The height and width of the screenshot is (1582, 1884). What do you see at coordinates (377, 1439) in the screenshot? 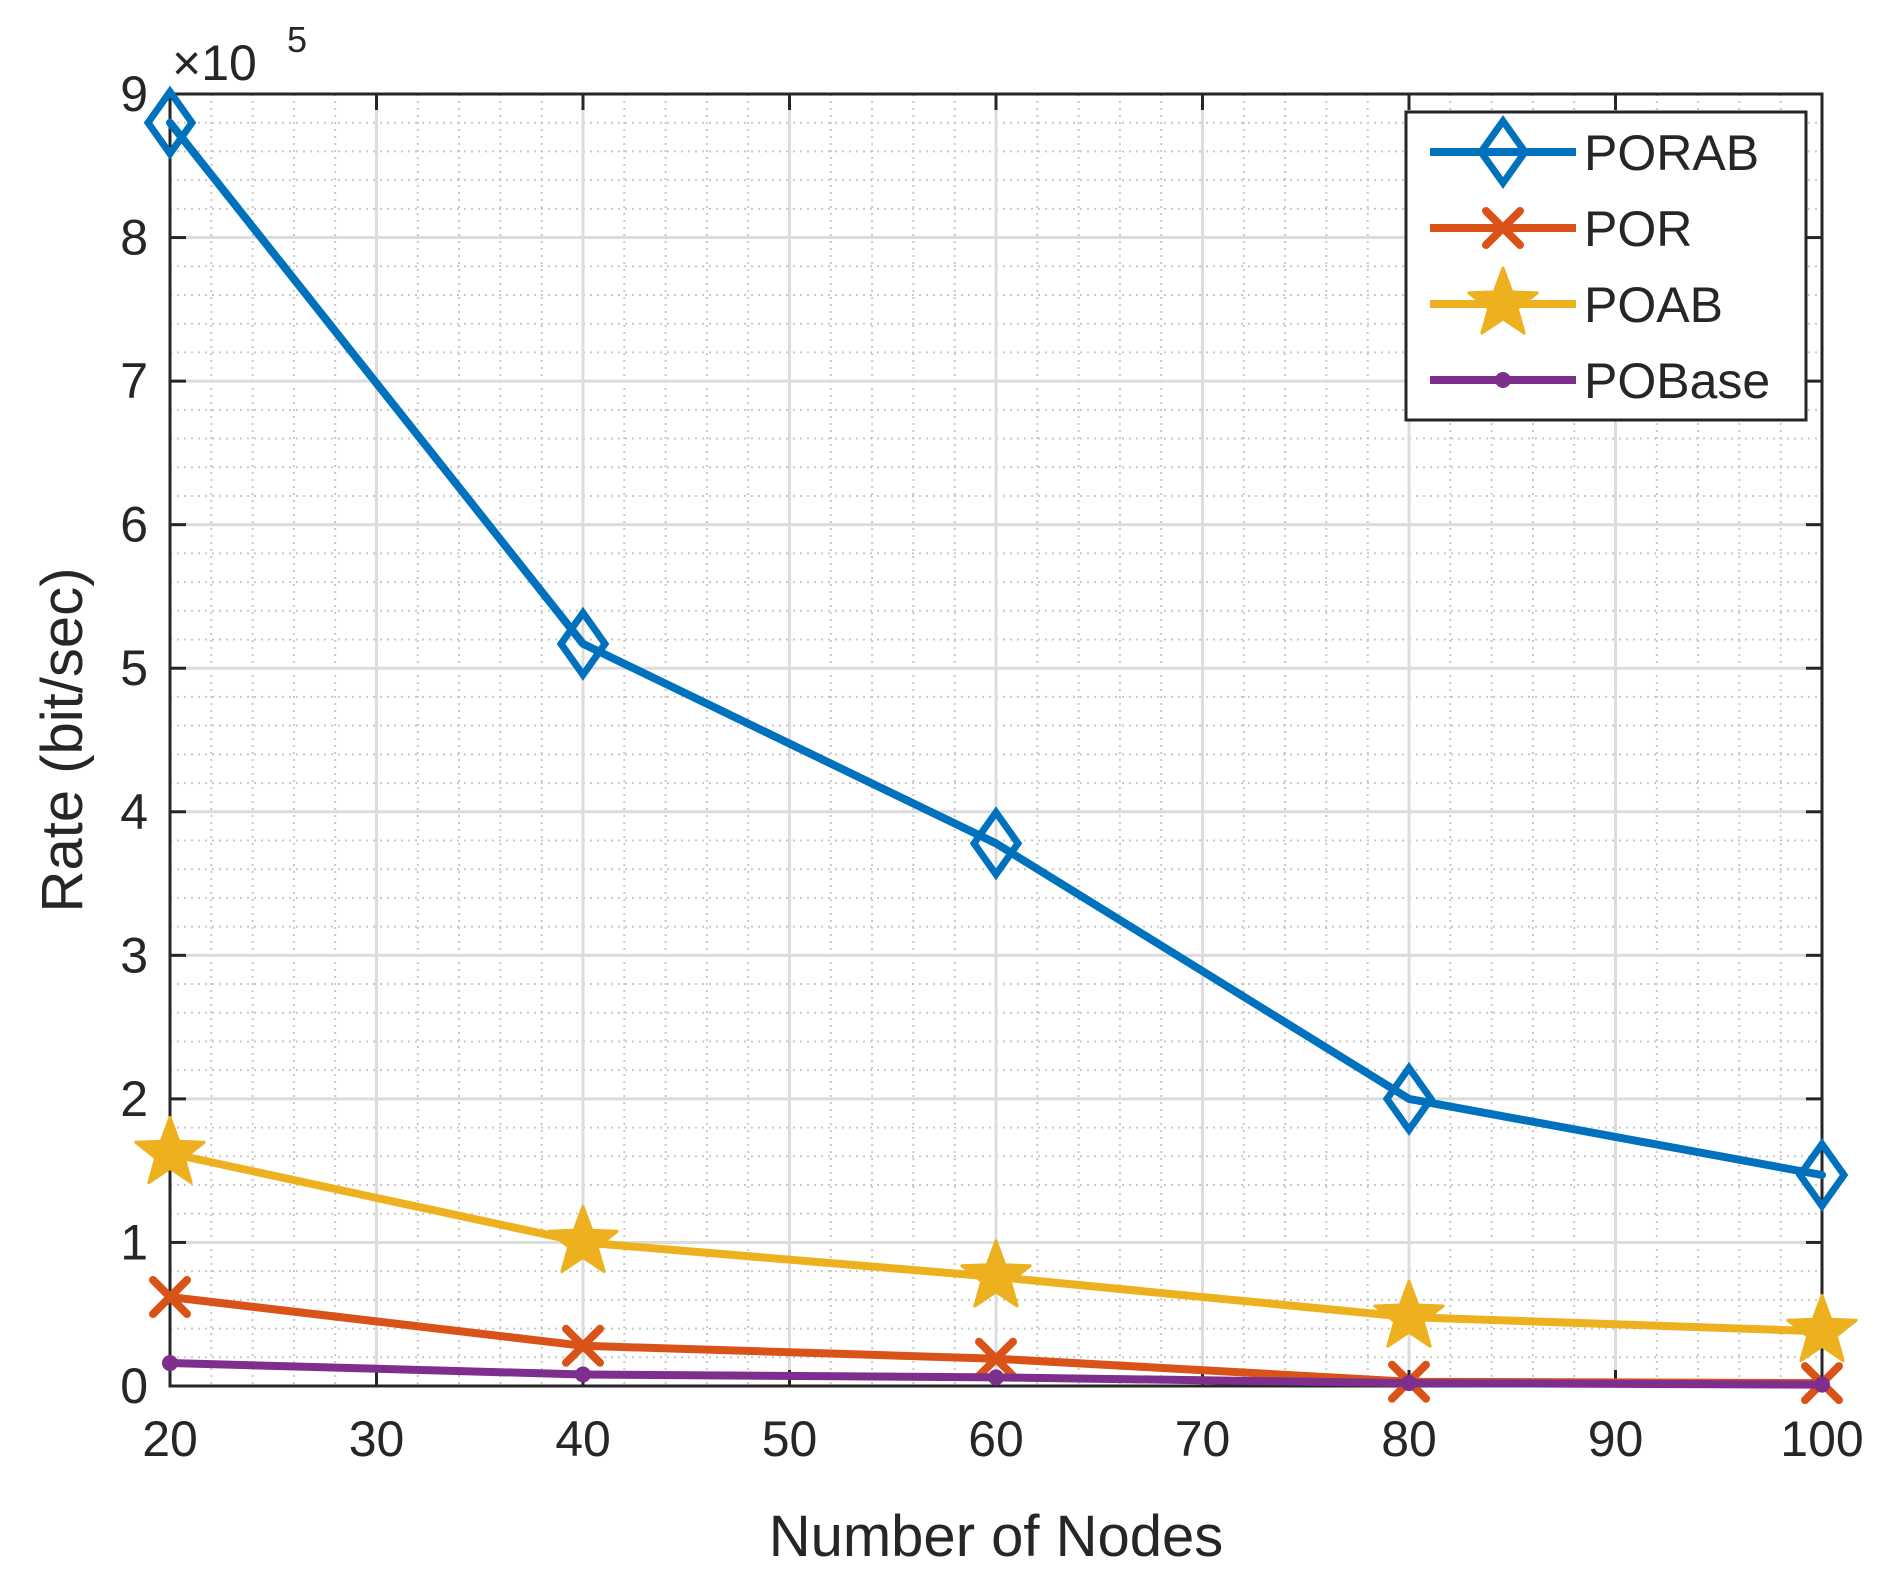
I see `x-tick-label: 30` at bounding box center [377, 1439].